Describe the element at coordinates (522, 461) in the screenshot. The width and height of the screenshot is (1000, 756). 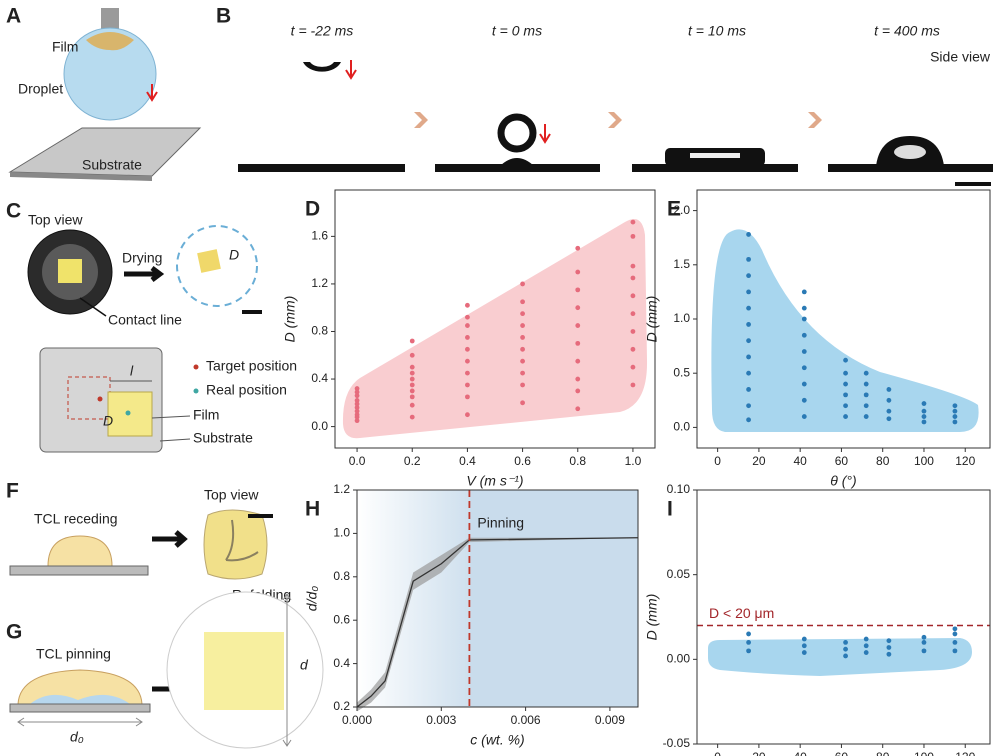
I see `x-tick-label: 0.6` at that location.